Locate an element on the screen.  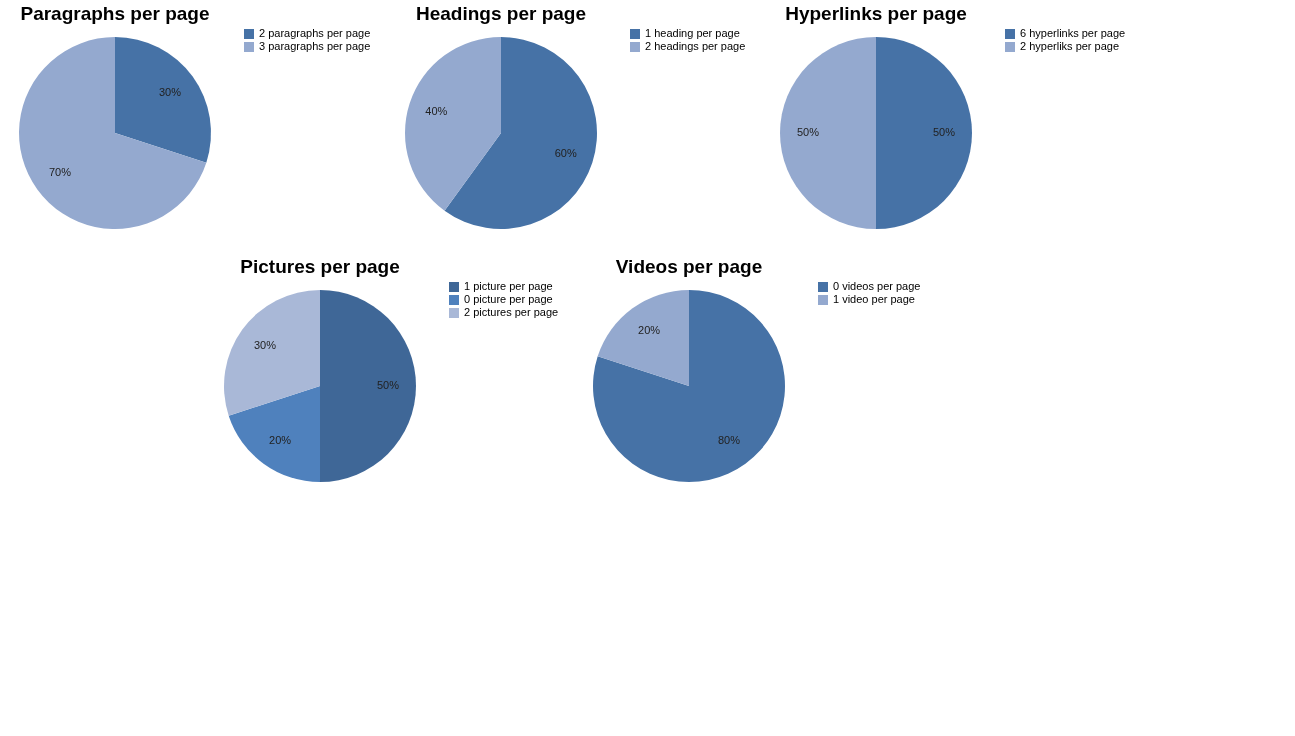
legend-label: 2 pictures per page is located at coordinates (511, 312).